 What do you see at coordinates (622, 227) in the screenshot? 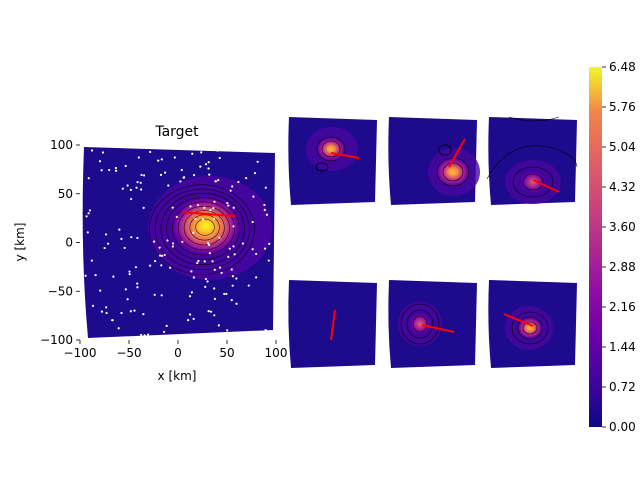
I see `colorbar-tick-label: 3.60` at bounding box center [622, 227].